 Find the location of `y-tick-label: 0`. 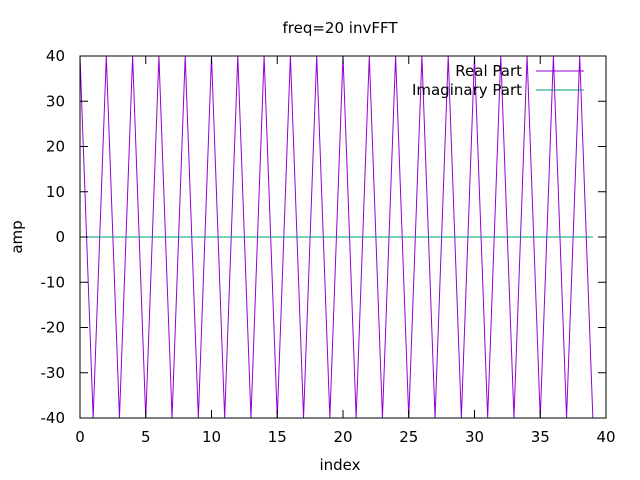

y-tick-label: 0 is located at coordinates (60, 237).